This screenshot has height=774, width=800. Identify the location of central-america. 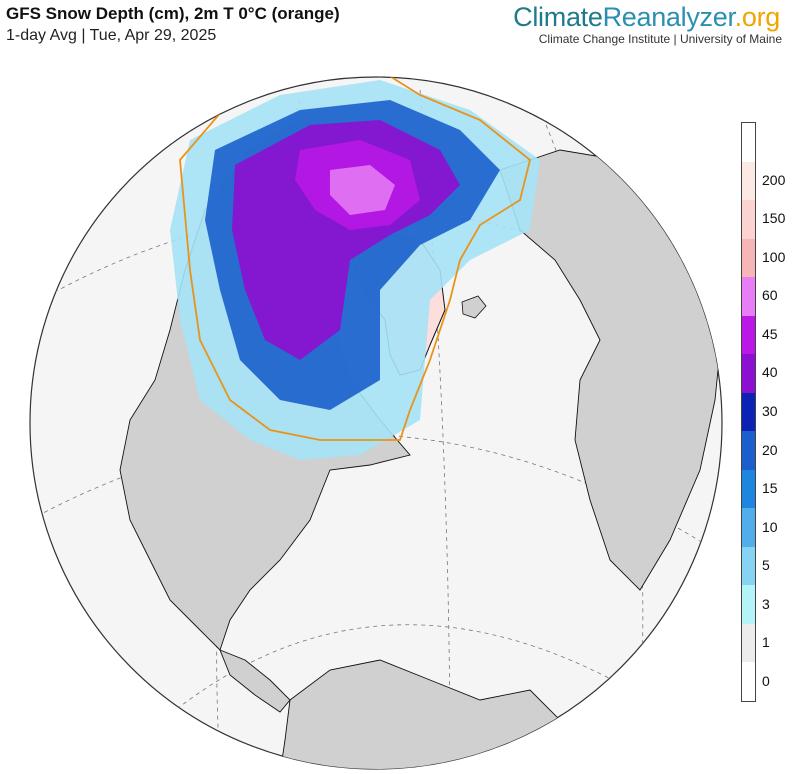
(255, 681).